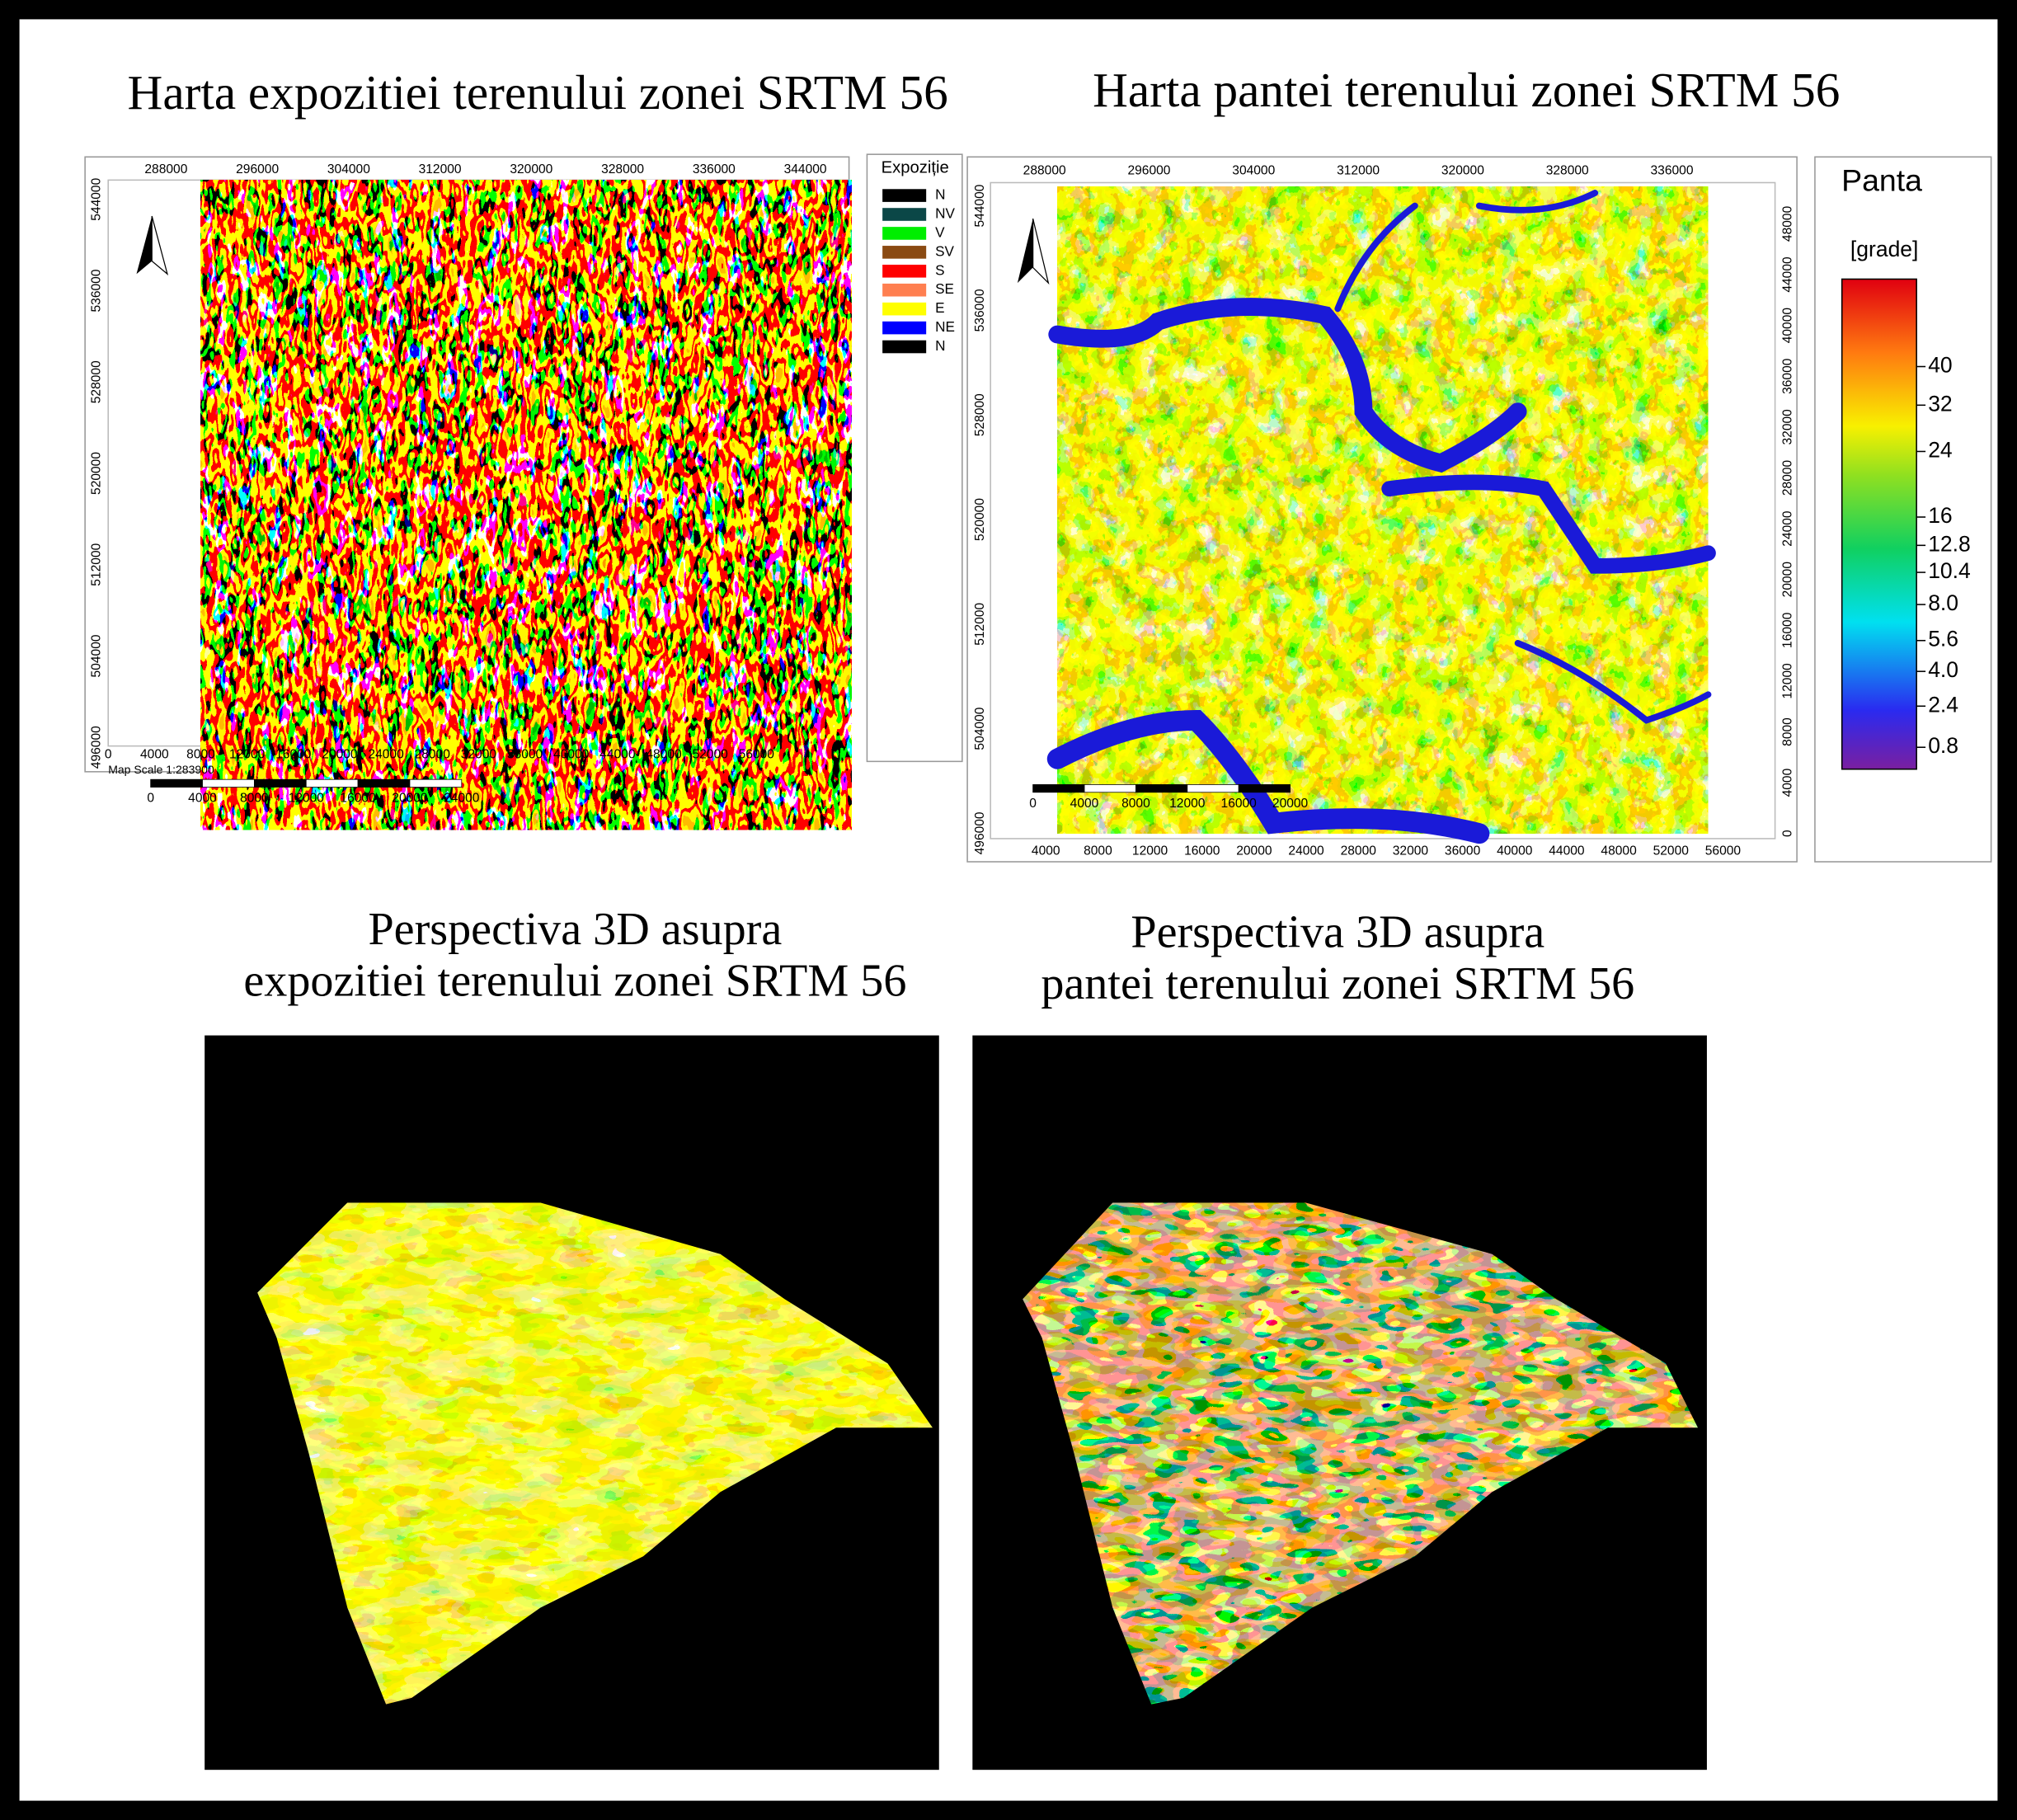  I want to click on tick-label: 512000, so click(980, 623).